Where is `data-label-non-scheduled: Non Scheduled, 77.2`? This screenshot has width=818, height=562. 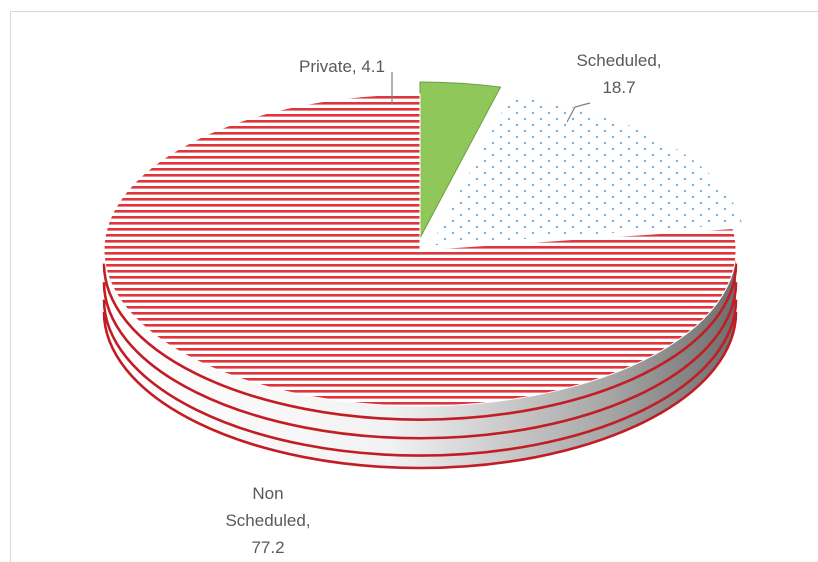
data-label-non-scheduled: Non Scheduled, 77.2 is located at coordinates (267, 520).